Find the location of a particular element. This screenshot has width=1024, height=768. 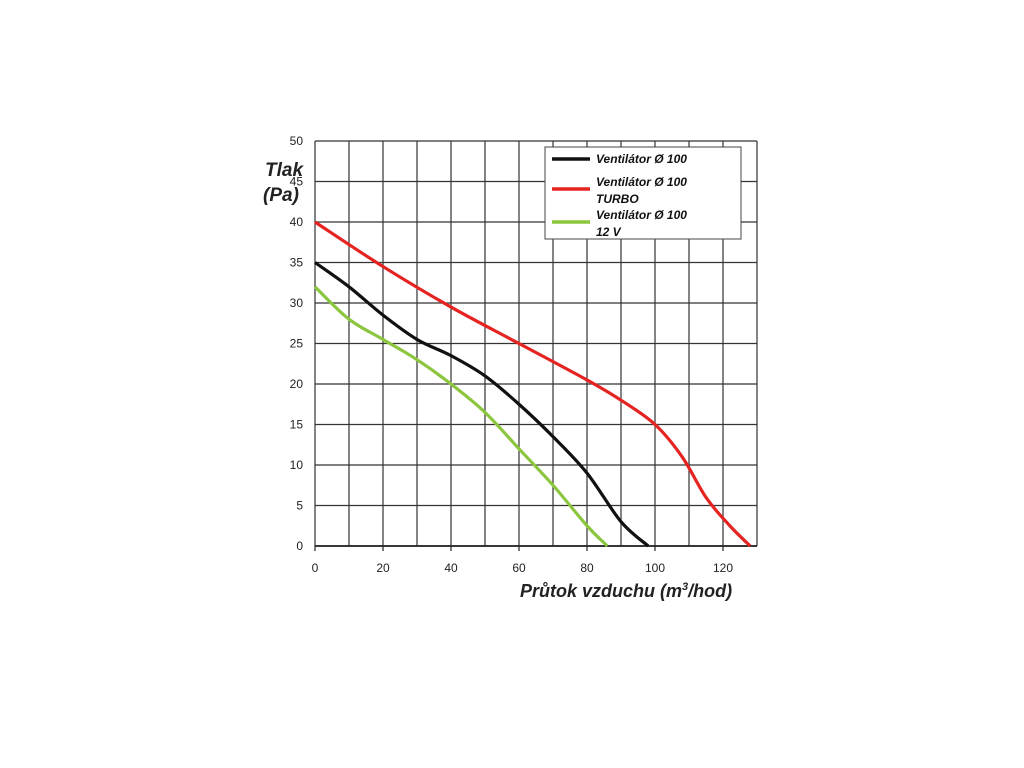

legend-label-1-line2: TURBO is located at coordinates (617, 199).